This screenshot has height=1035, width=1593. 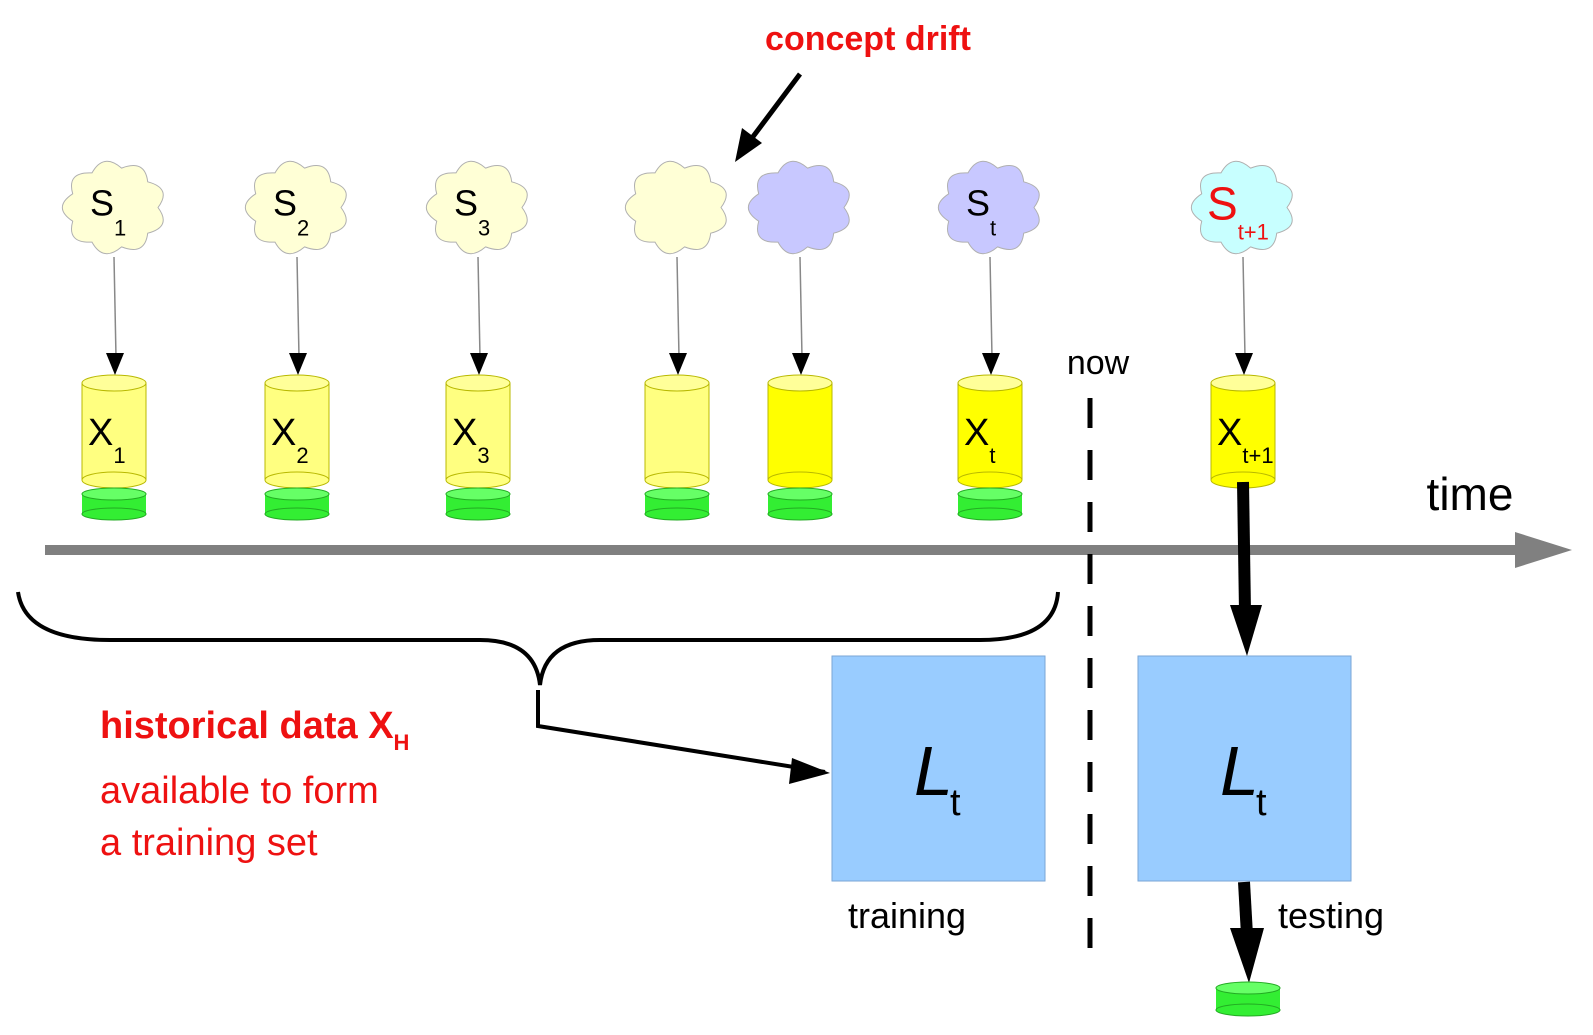 I want to click on dataset-cylinder-6: Xt, so click(x=990, y=431).